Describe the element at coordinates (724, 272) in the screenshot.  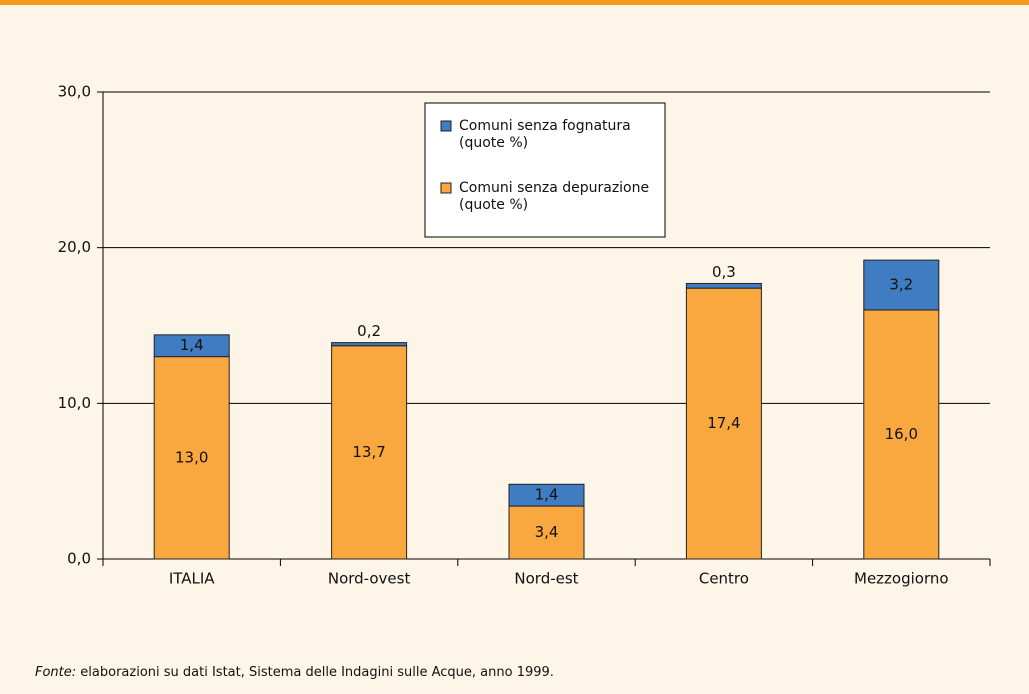
I see `value-label: 0,3` at that location.